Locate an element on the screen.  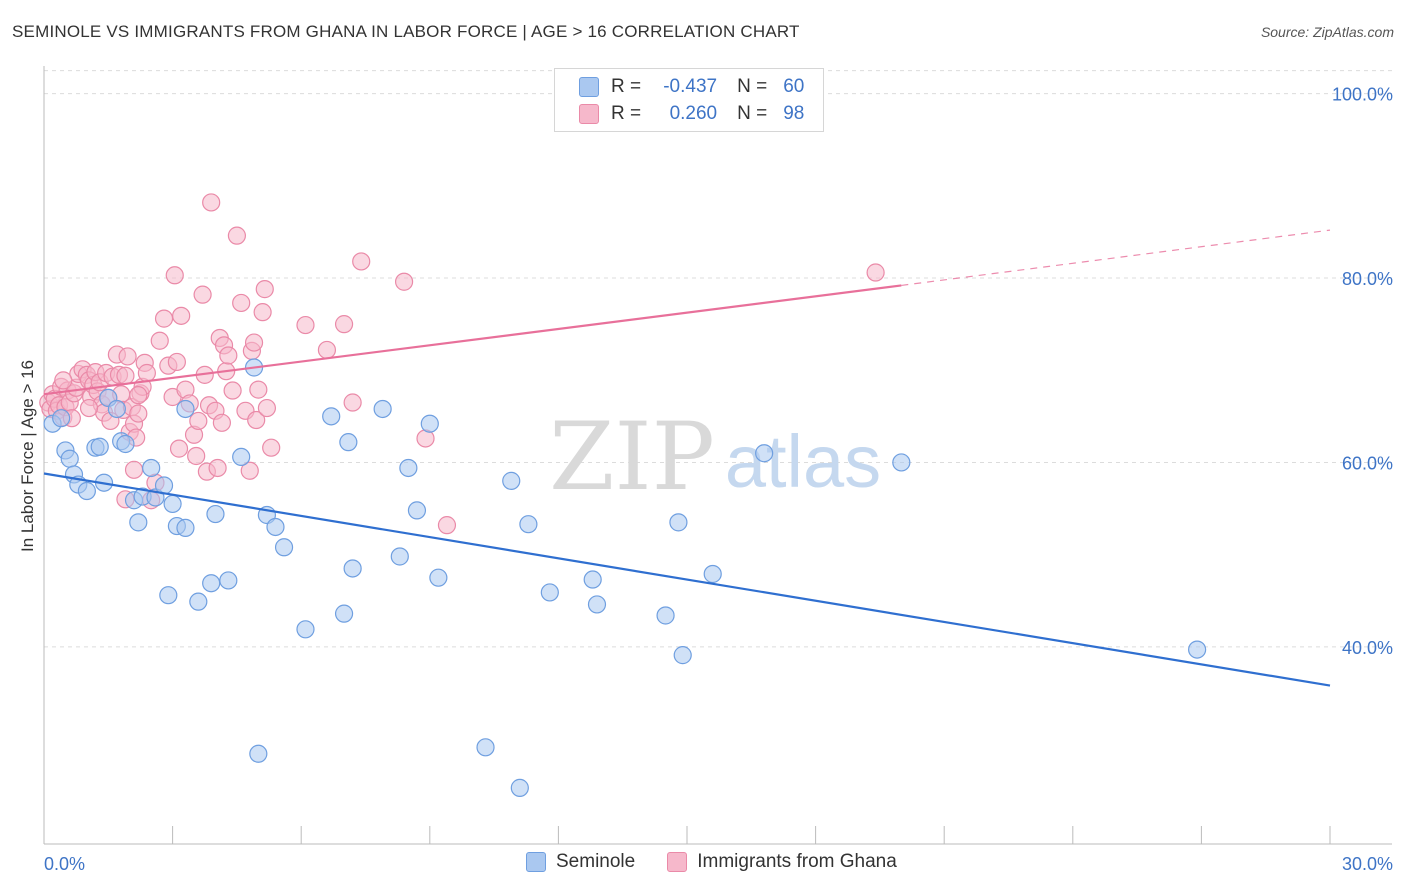
series-legend: Seminole Immigrants from Ghana is located at coordinates (727, 862).